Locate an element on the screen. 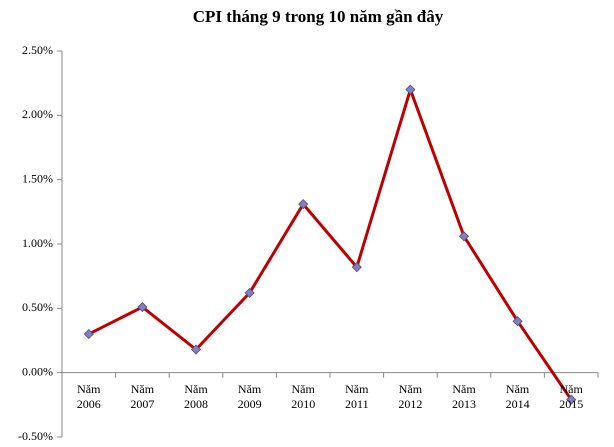  x-tick-label: Năm 2011 is located at coordinates (357, 396).